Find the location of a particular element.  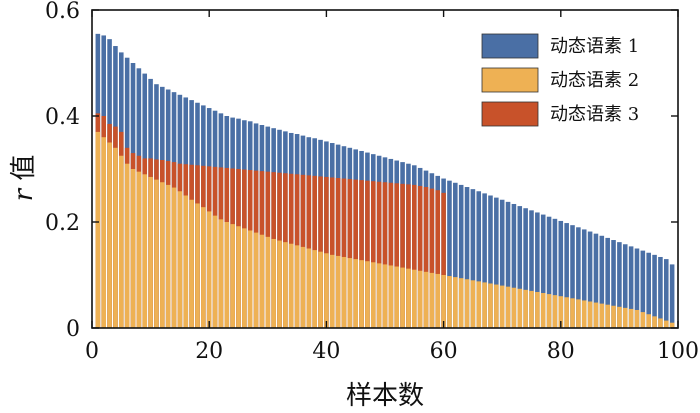

legend: 动态语素 1 动态语素 2 动态语素 3 is located at coordinates (560, 80).